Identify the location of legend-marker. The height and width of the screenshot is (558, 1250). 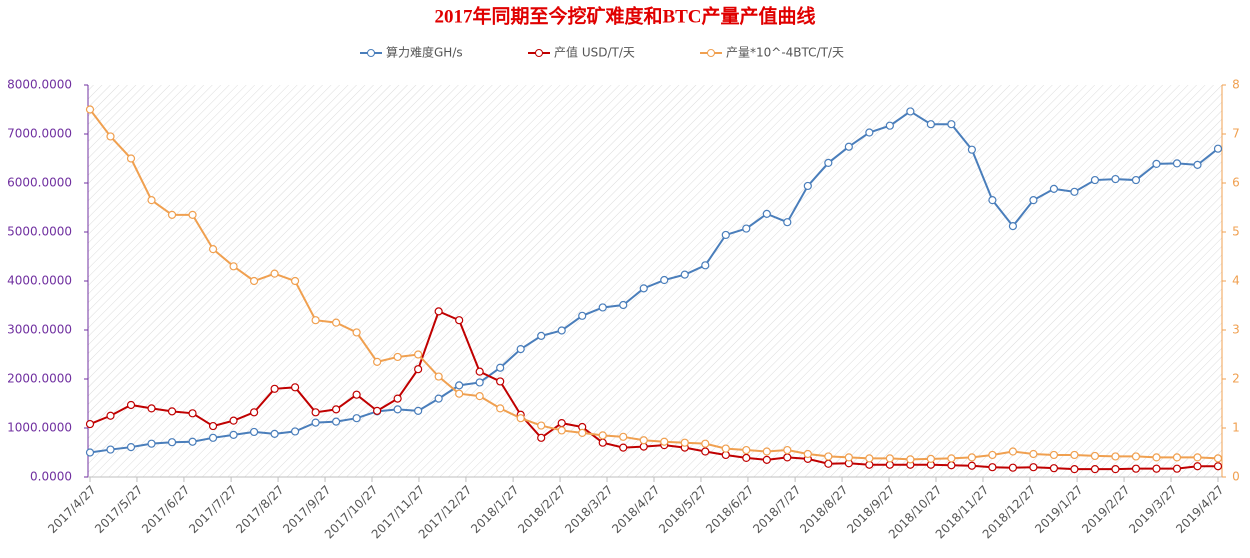
(711, 53).